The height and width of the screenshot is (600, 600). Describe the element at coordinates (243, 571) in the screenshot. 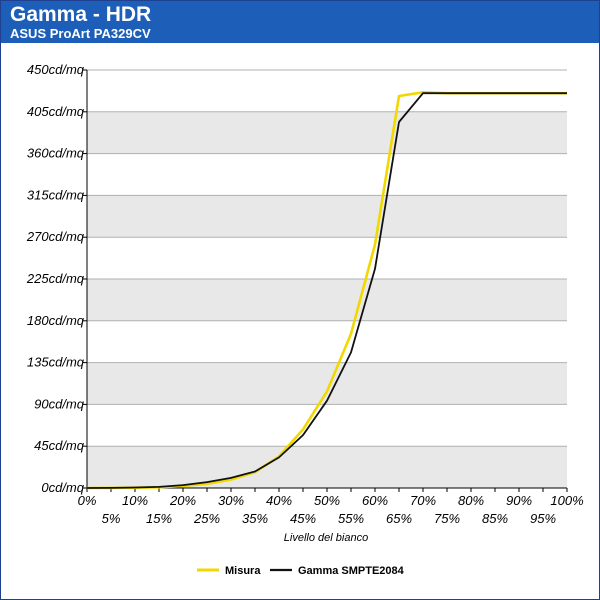

I see `legend-label: Misura` at that location.